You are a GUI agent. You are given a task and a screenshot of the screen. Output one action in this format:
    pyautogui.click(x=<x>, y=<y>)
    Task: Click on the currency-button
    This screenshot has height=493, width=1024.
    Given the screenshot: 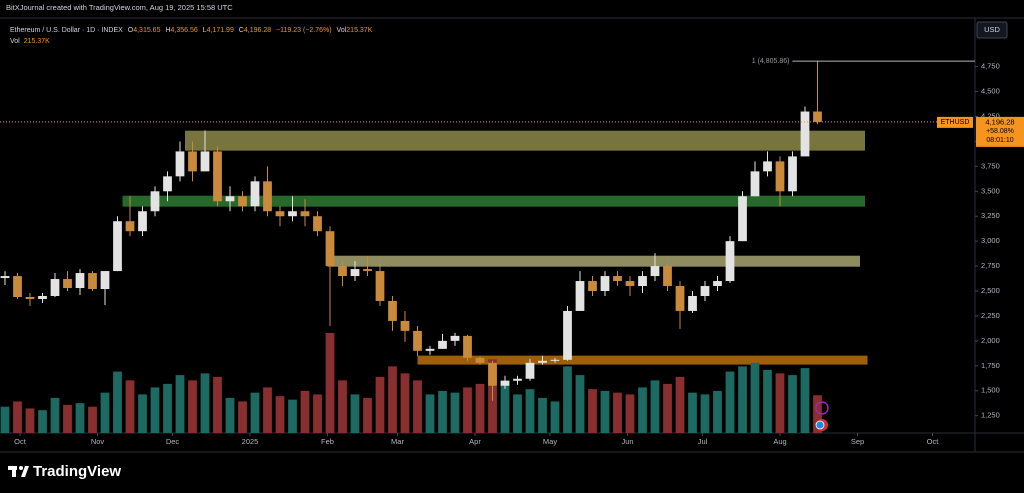 What is the action you would take?
    pyautogui.click(x=992, y=30)
    